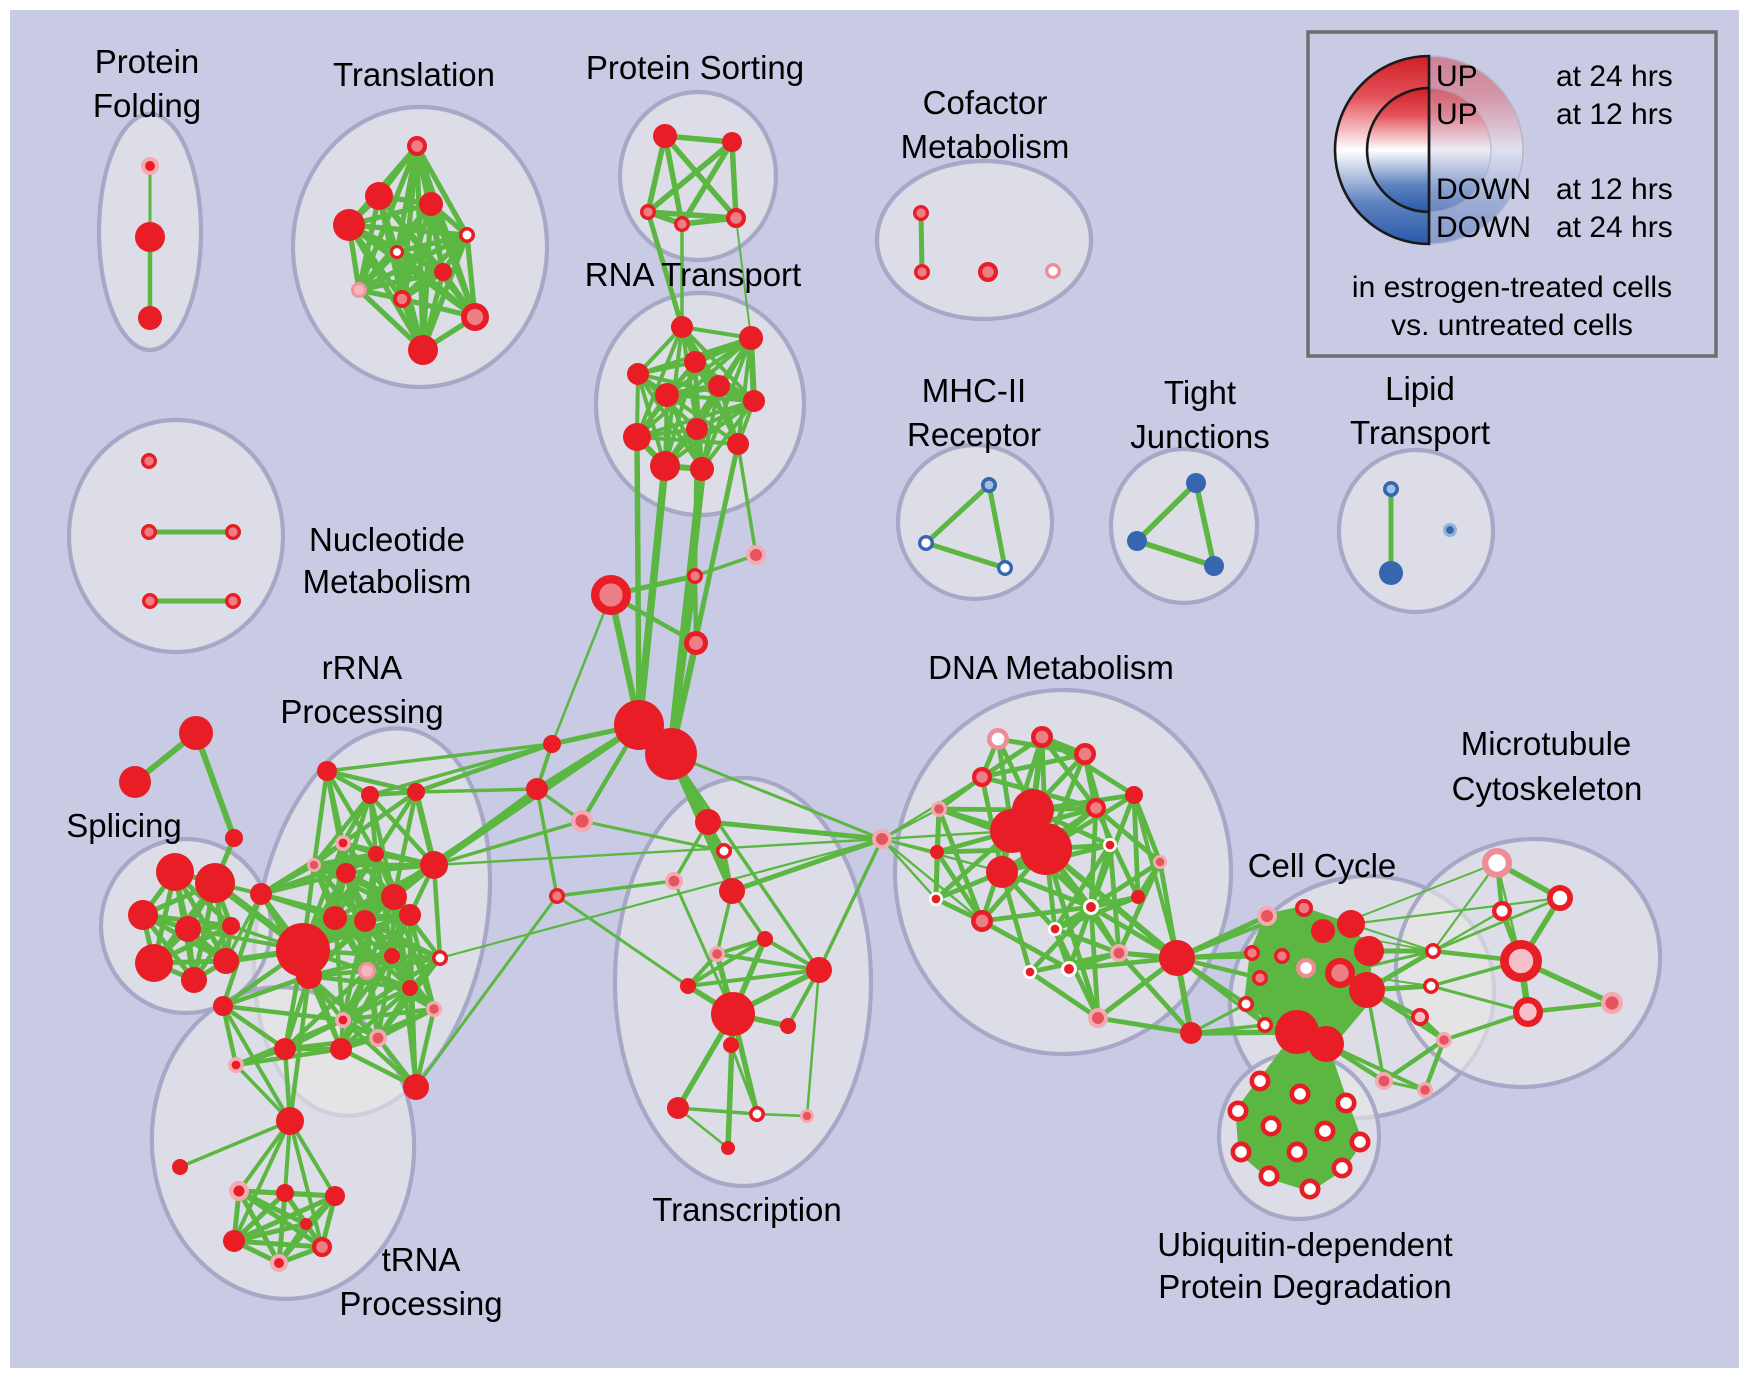 Image resolution: width=1750 pixels, height=1376 pixels. Describe the element at coordinates (695, 67) in the screenshot. I see `svg-text: Protein Sorting` at that location.